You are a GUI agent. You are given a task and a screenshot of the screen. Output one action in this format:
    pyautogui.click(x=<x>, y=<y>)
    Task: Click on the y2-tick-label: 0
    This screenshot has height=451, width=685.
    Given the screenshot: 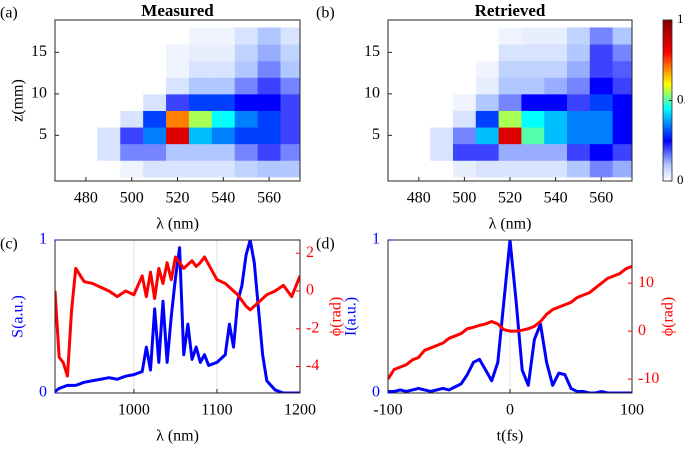 What is the action you would take?
    pyautogui.click(x=642, y=330)
    